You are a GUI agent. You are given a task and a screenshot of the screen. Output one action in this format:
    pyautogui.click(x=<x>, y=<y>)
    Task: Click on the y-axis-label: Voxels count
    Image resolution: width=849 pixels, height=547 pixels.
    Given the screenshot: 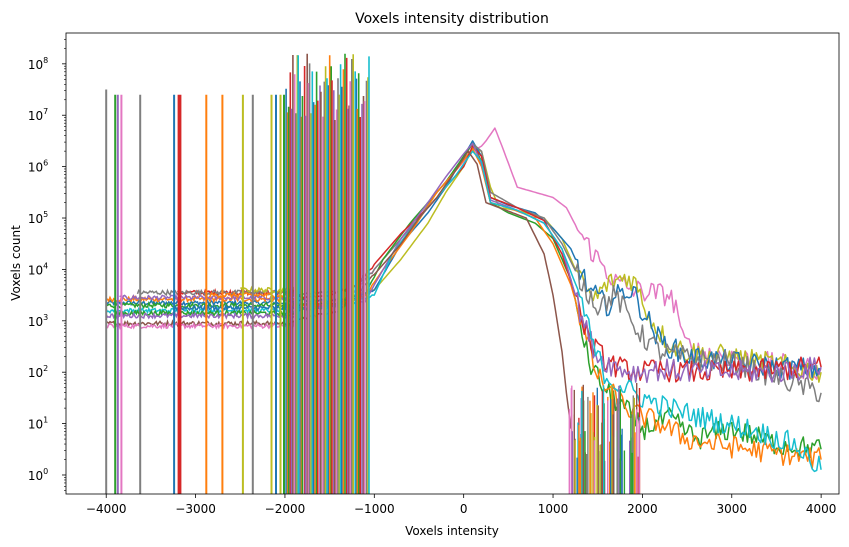 What is the action you would take?
    pyautogui.click(x=16, y=263)
    